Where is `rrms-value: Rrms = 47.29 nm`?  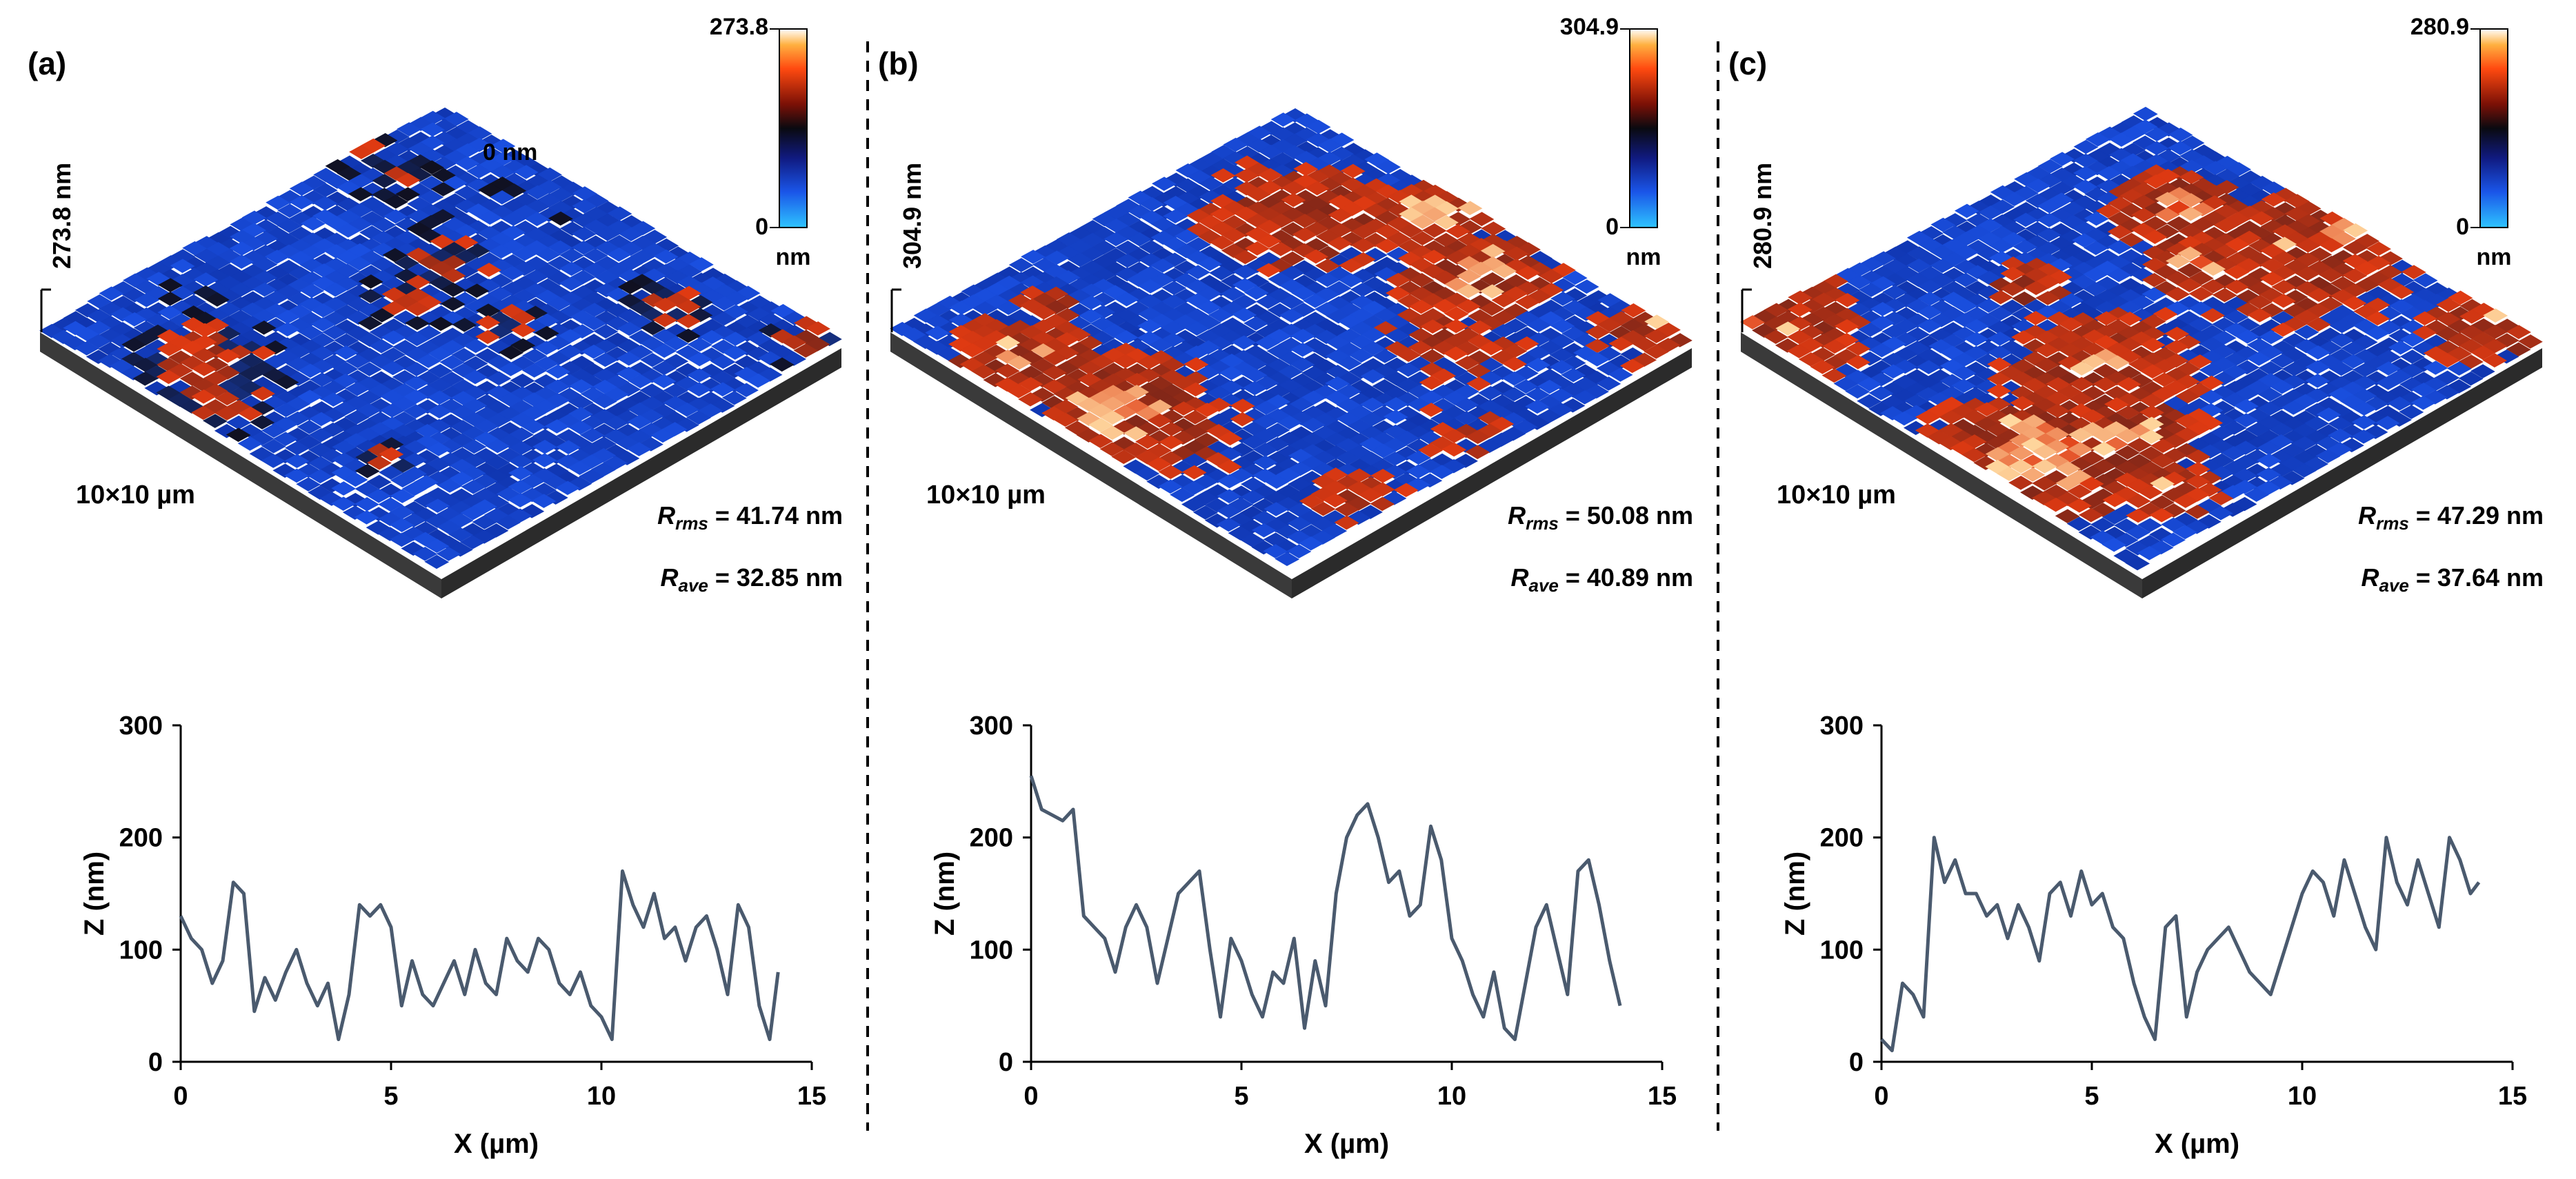
rrms-value: Rrms = 47.29 nm is located at coordinates (2451, 517).